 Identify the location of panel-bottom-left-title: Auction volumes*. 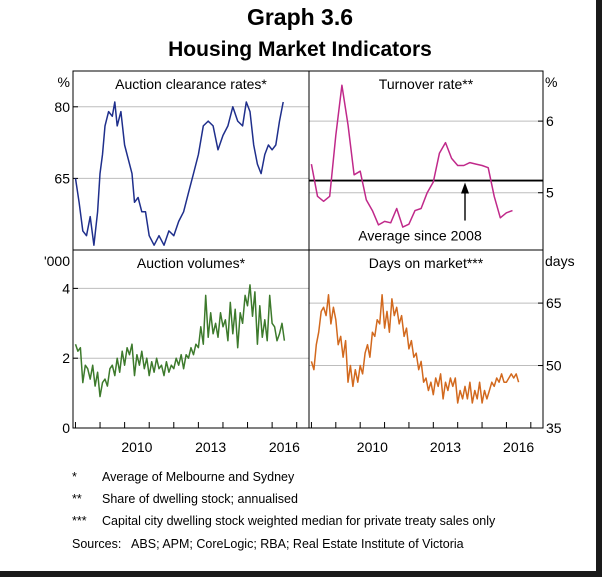
(191, 263).